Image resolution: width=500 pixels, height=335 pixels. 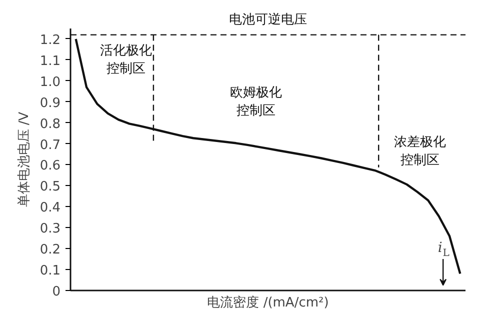 I want to click on y-tick-label: 0.9, so click(x=50, y=103).